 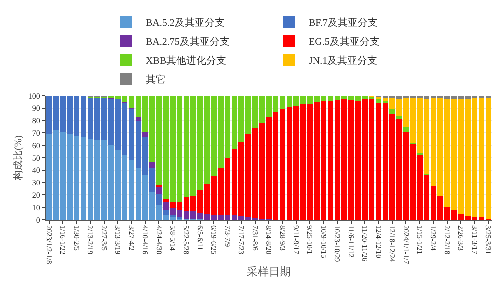 What do you see at coordinates (36, 207) in the screenshot?
I see `y-tick-label: 10` at bounding box center [36, 207].